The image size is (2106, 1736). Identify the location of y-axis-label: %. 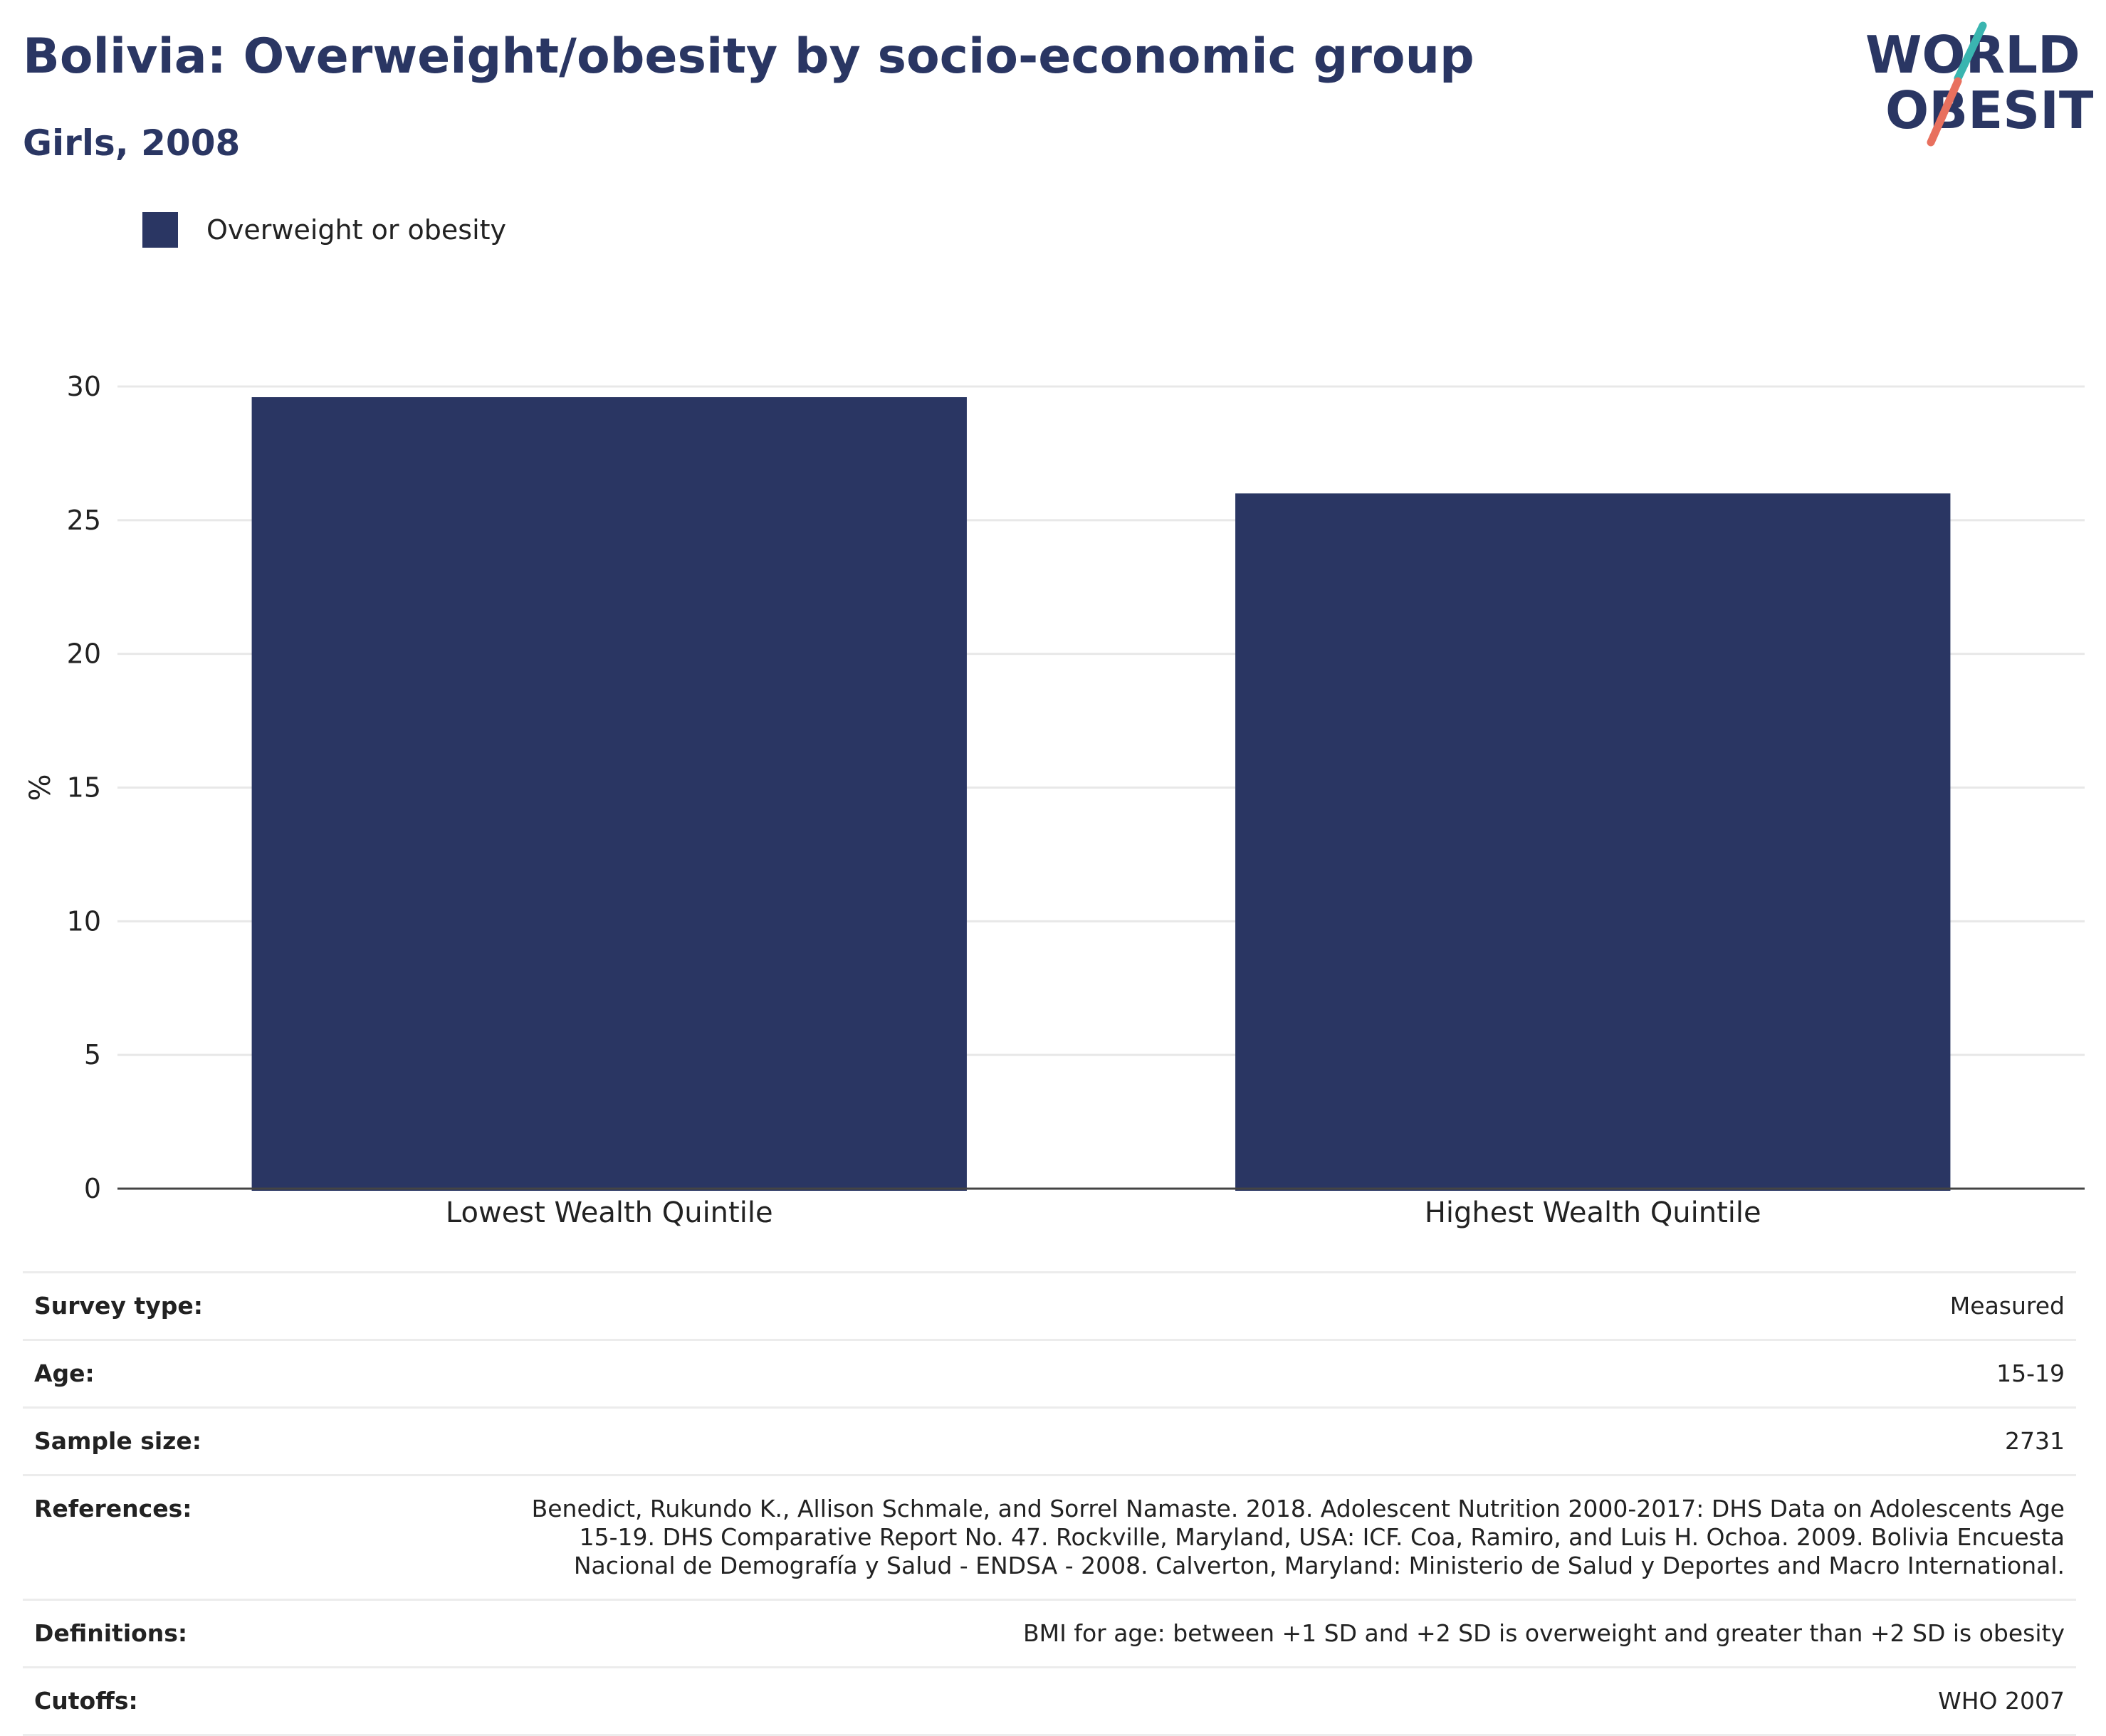
(40, 787).